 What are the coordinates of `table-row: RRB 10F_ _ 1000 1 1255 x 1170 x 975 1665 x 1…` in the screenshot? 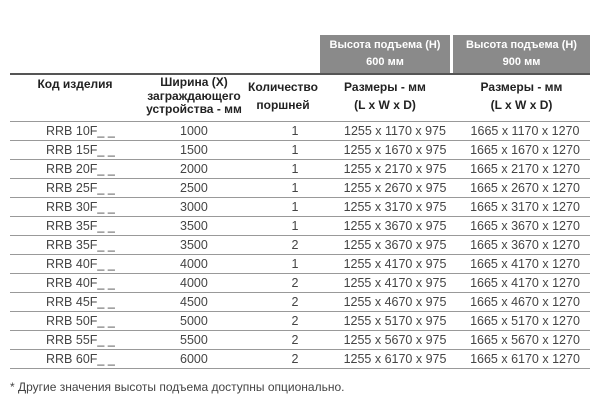 It's located at (300, 131).